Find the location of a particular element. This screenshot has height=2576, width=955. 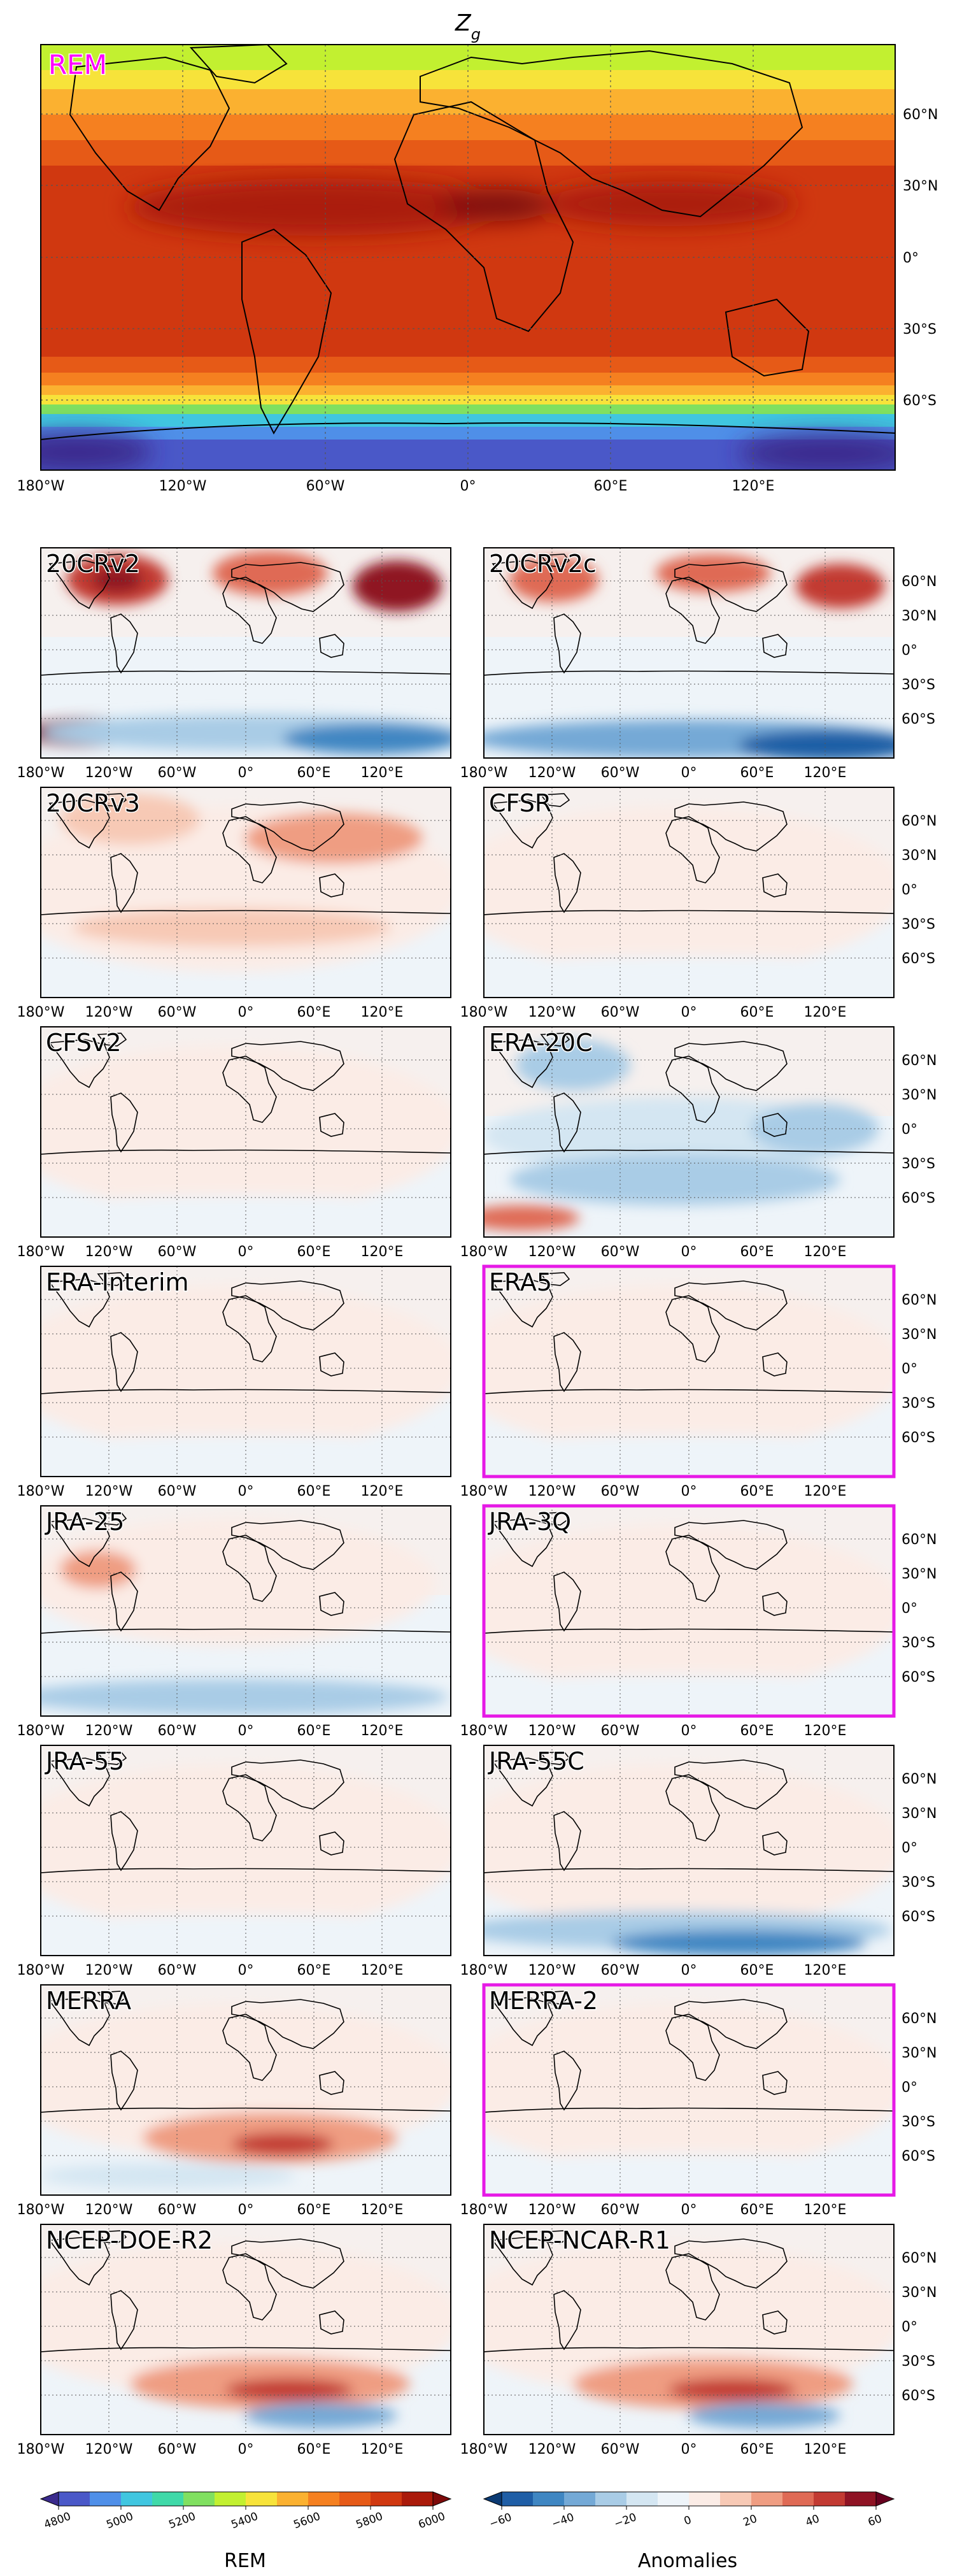

svg-text: 120°W is located at coordinates (183, 486).